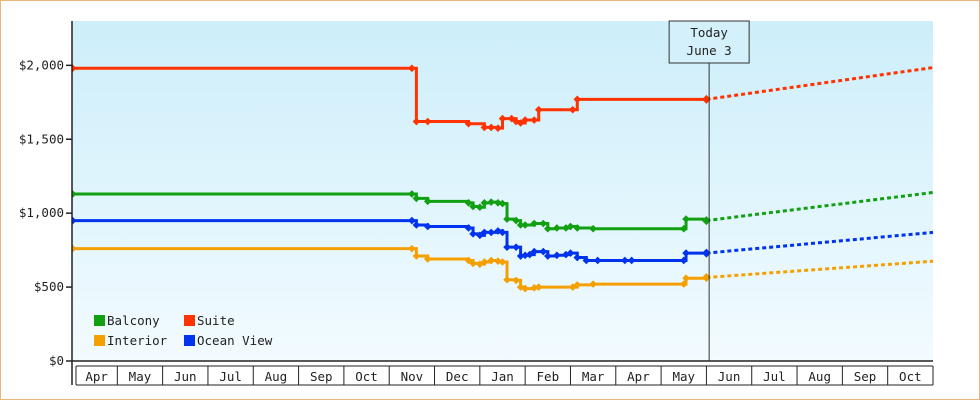 The height and width of the screenshot is (400, 980). Describe the element at coordinates (137, 340) in the screenshot. I see `interior-legend-label: Interior` at that location.